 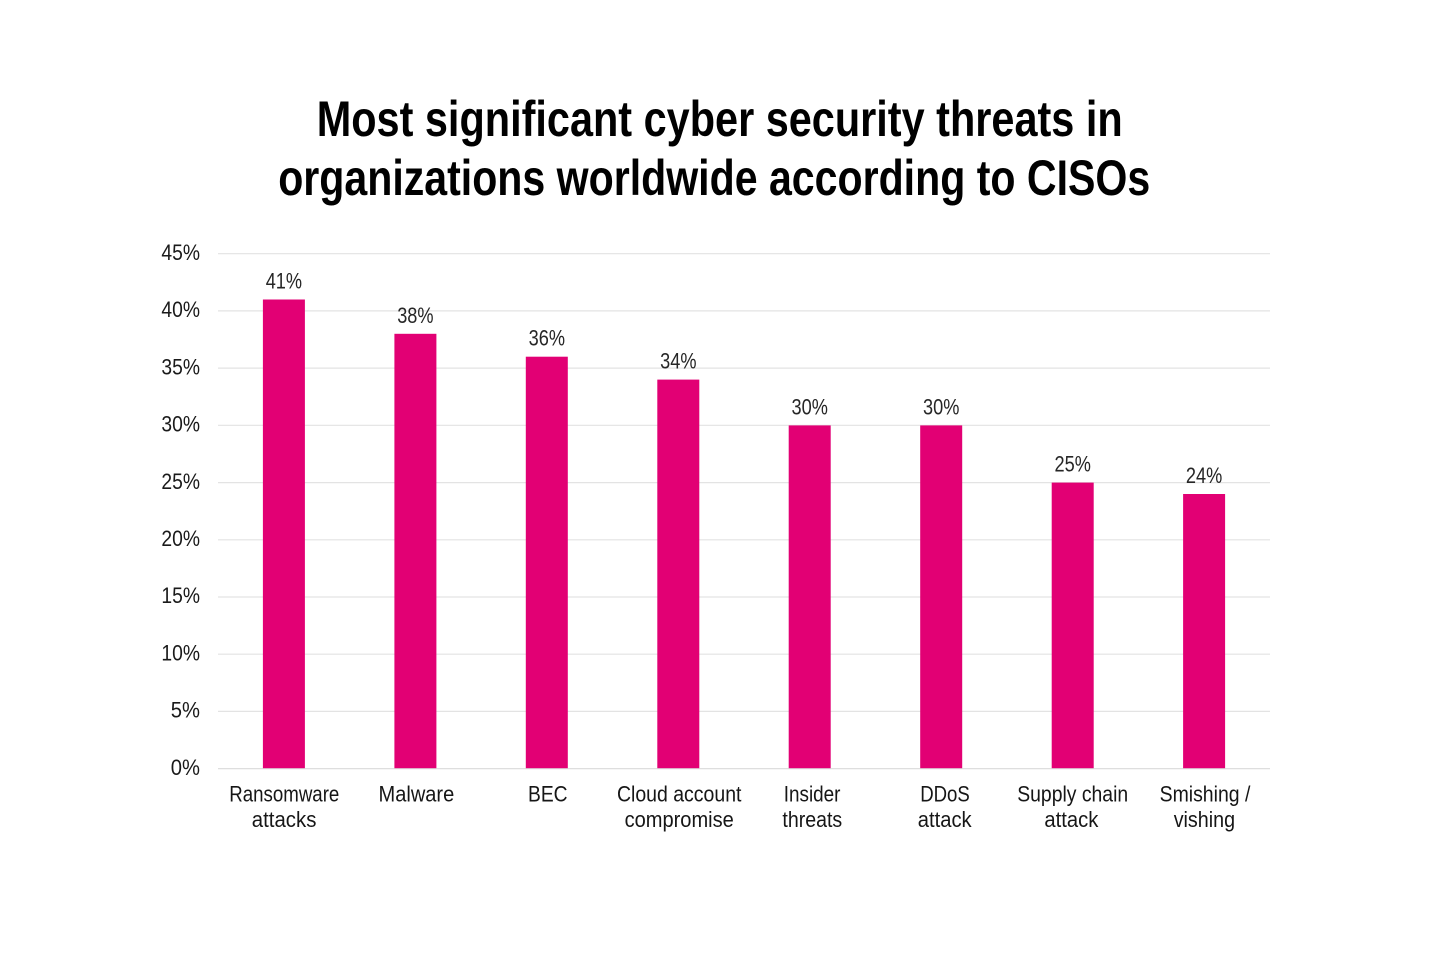 I want to click on svg-text: compromise, so click(x=679, y=819).